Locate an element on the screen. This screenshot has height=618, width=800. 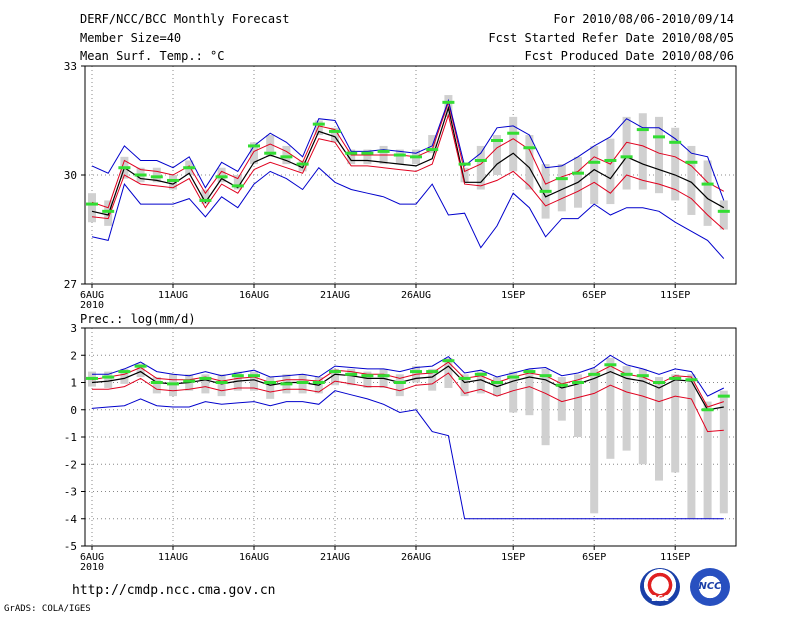
source-url: http://cmdp.ncc.cma.gov.cn is located at coordinates (174, 590).